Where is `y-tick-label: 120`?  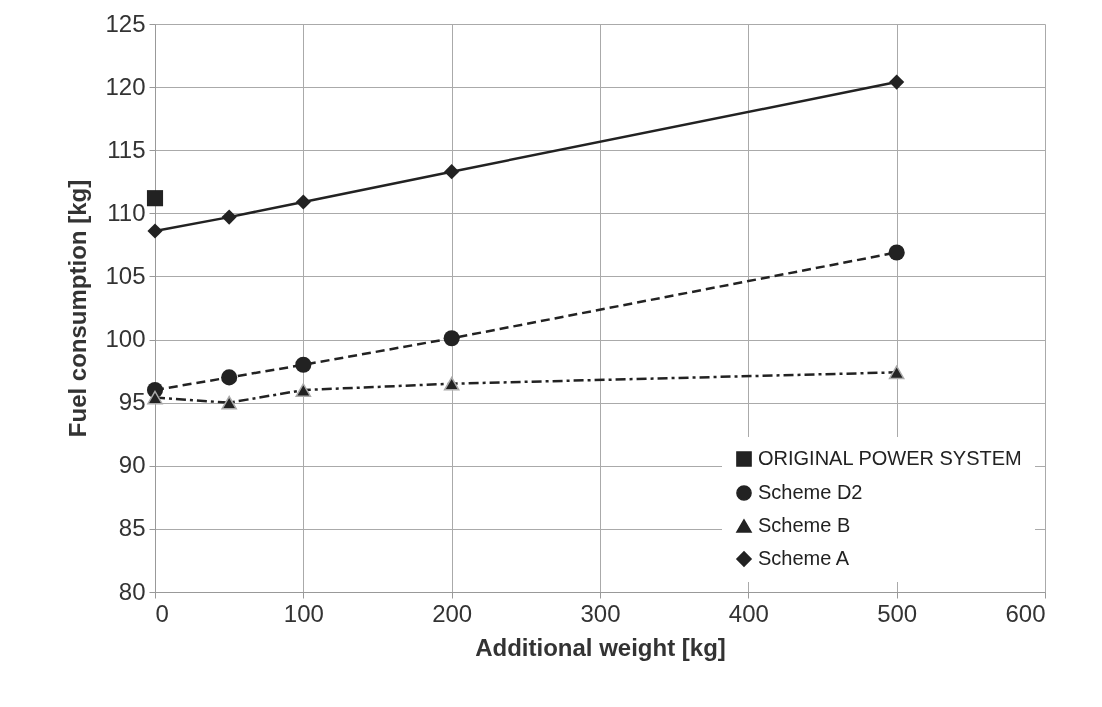
y-tick-label: 120 is located at coordinates (125, 86).